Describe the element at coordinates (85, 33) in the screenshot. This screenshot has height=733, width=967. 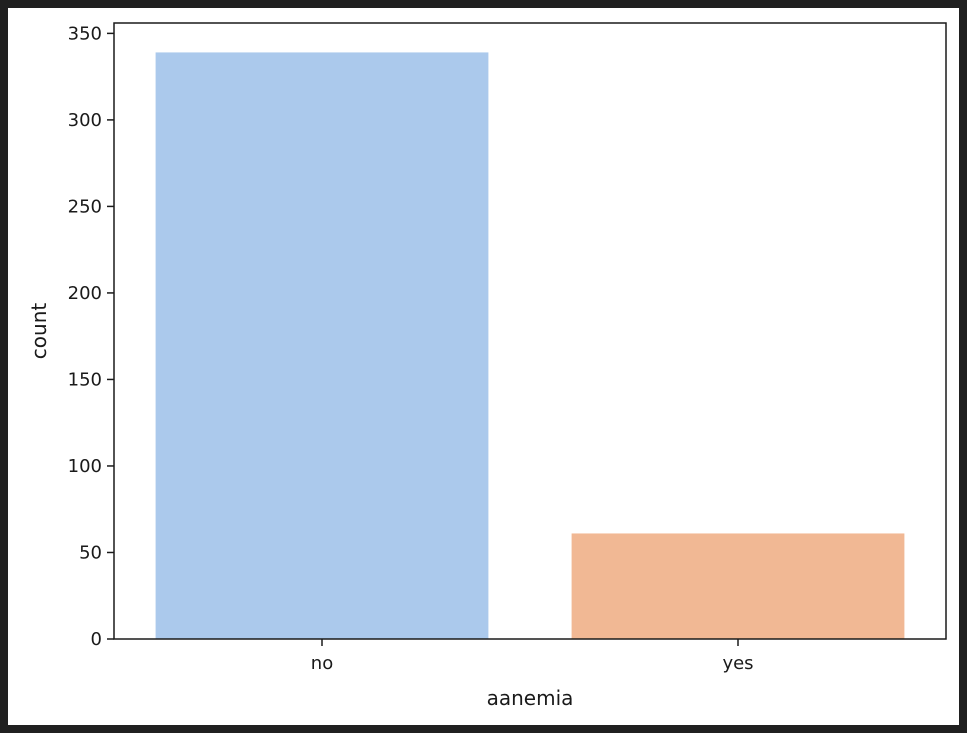
I see `y-tick-label: 350` at that location.